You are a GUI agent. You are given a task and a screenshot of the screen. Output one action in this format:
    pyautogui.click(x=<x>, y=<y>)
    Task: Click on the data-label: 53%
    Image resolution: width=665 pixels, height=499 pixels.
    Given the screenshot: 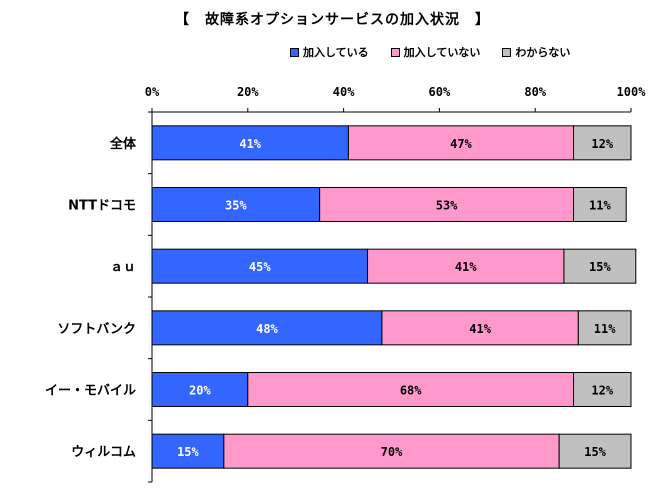 What is the action you would take?
    pyautogui.click(x=447, y=206)
    